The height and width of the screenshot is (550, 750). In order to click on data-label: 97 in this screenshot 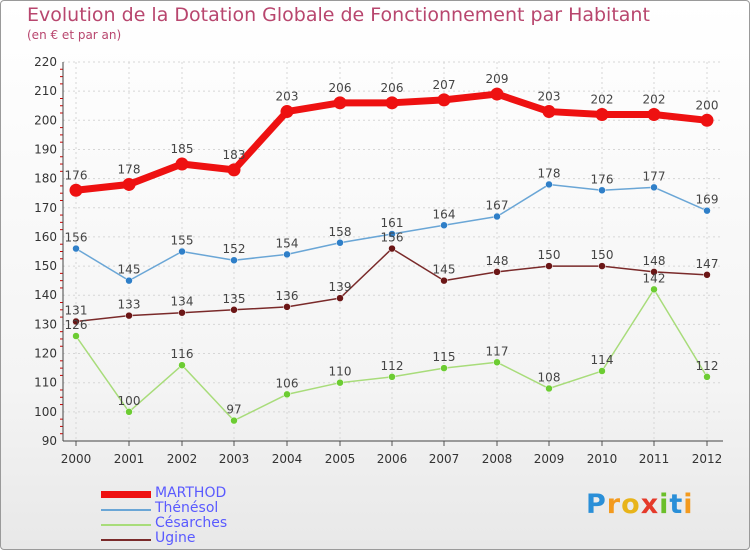, I will do `click(233, 410)`.